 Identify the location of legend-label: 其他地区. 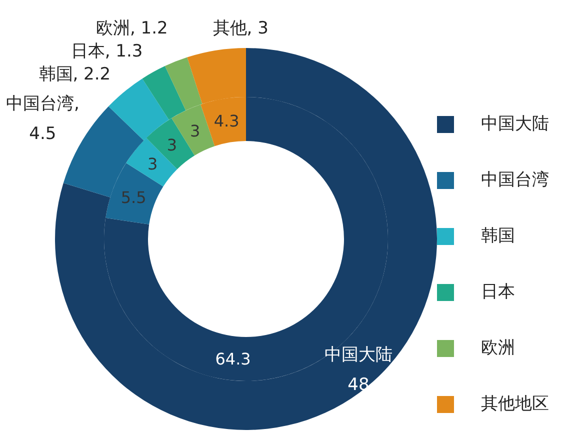
(515, 404).